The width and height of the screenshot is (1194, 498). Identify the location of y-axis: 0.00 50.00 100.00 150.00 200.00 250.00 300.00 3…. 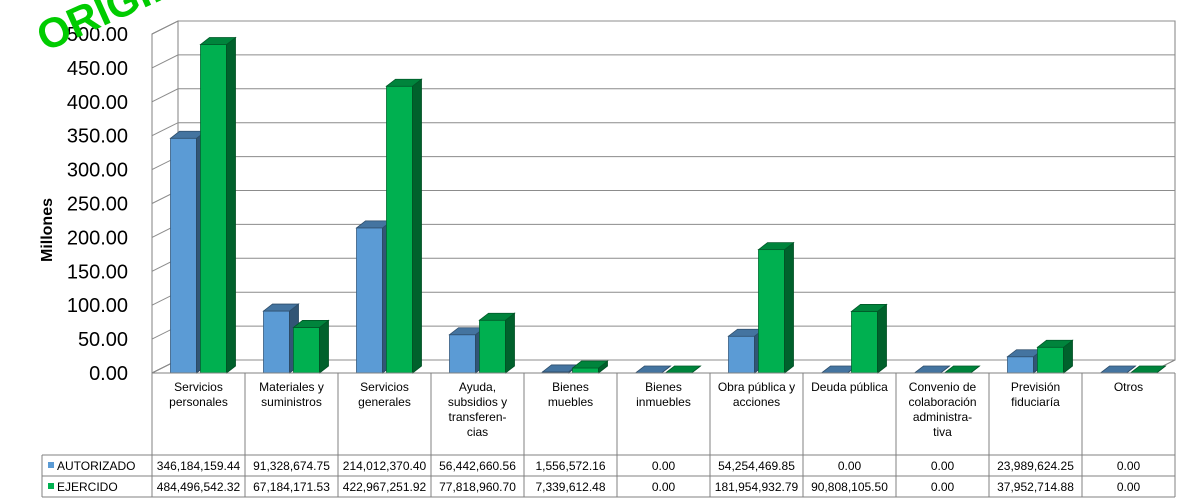
(110, 204).